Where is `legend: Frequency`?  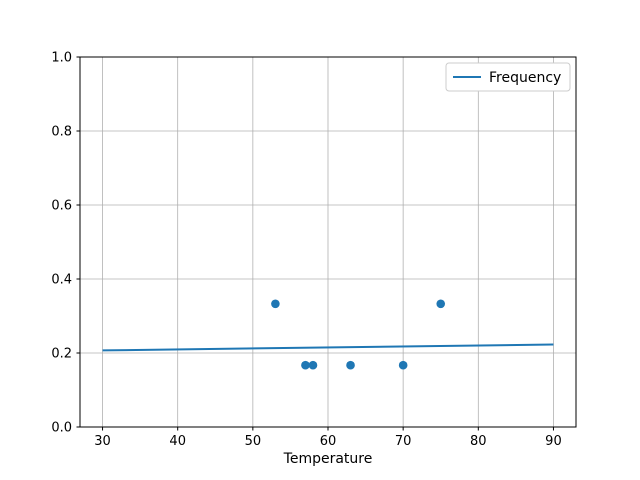 legend: Frequency is located at coordinates (508, 77).